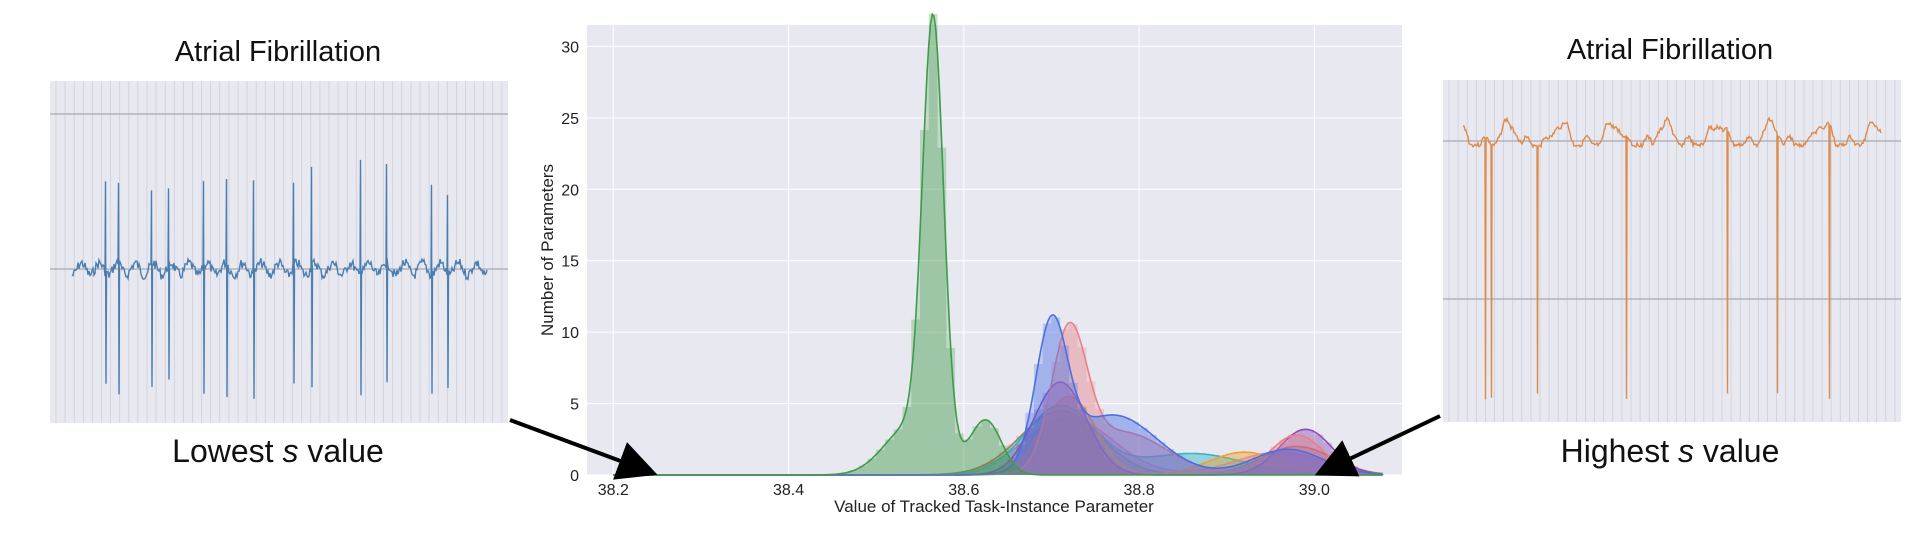 This screenshot has height=553, width=1926. I want to click on right-caption-variable: s, so click(1686, 451).